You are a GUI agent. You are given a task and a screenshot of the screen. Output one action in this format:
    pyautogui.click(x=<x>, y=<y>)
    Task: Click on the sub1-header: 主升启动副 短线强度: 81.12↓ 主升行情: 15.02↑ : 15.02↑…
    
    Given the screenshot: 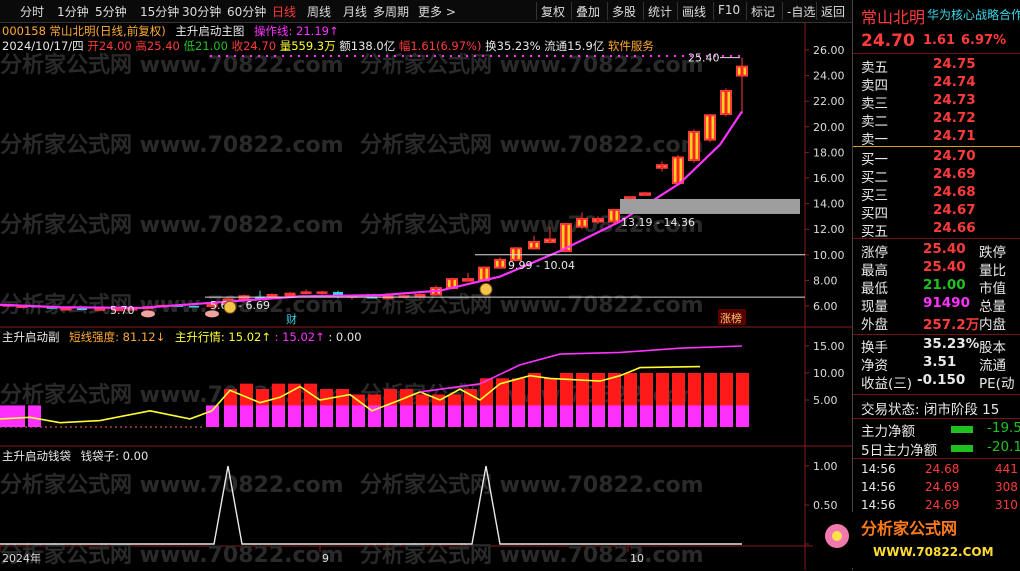 What is the action you would take?
    pyautogui.click(x=182, y=337)
    